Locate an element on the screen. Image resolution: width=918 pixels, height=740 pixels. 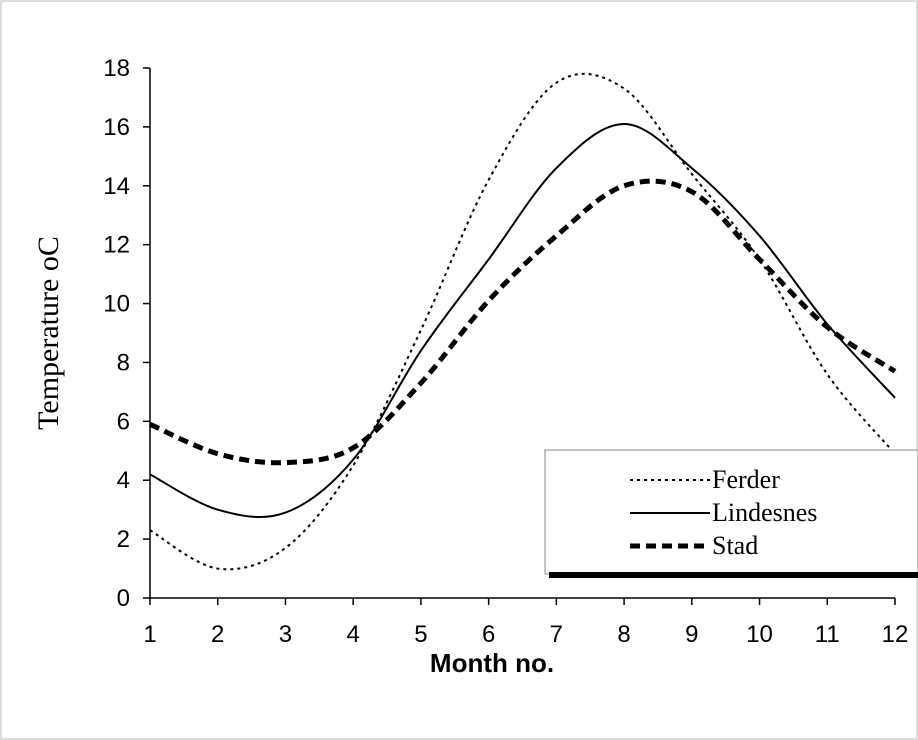
y-axis-label: Temperature oC is located at coordinates (48, 333).